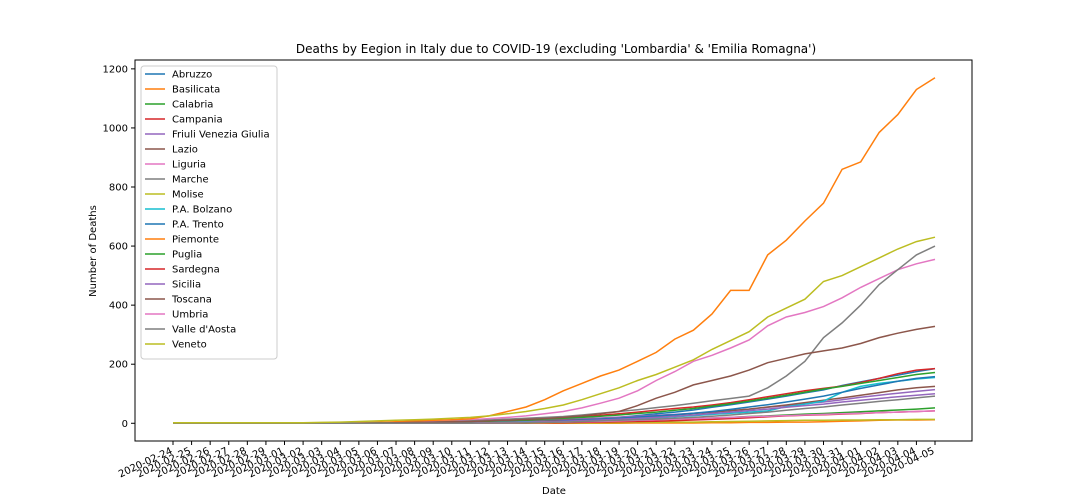 The image size is (1080, 504). I want to click on legend-label-5: Lazio, so click(185, 150).